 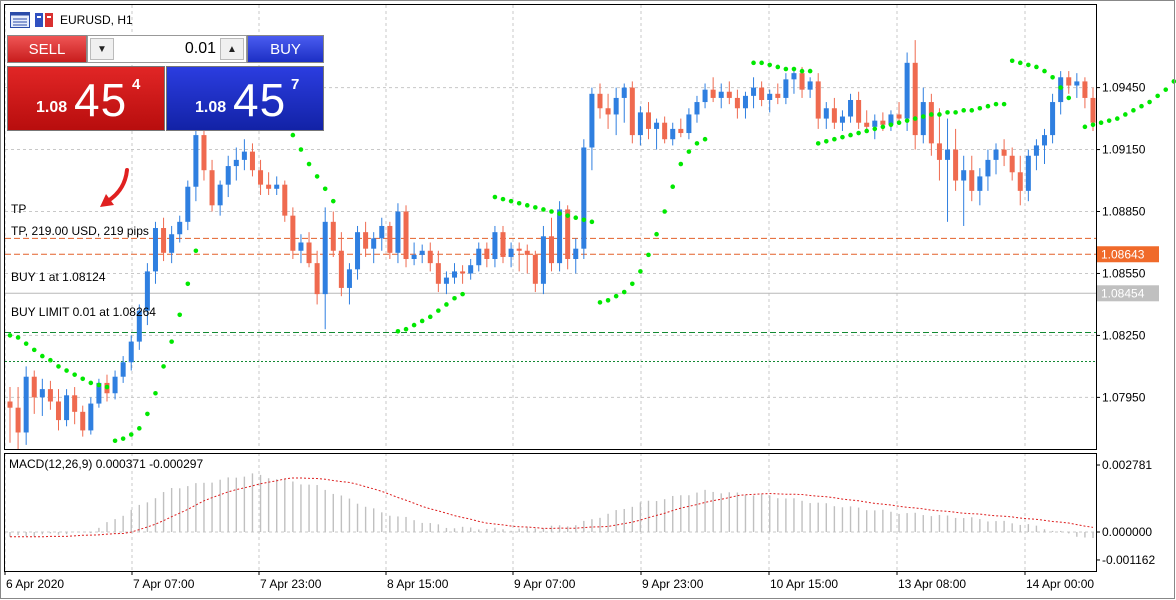 What do you see at coordinates (1127, 532) in the screenshot?
I see `macd-axis-label: 0.000000` at bounding box center [1127, 532].